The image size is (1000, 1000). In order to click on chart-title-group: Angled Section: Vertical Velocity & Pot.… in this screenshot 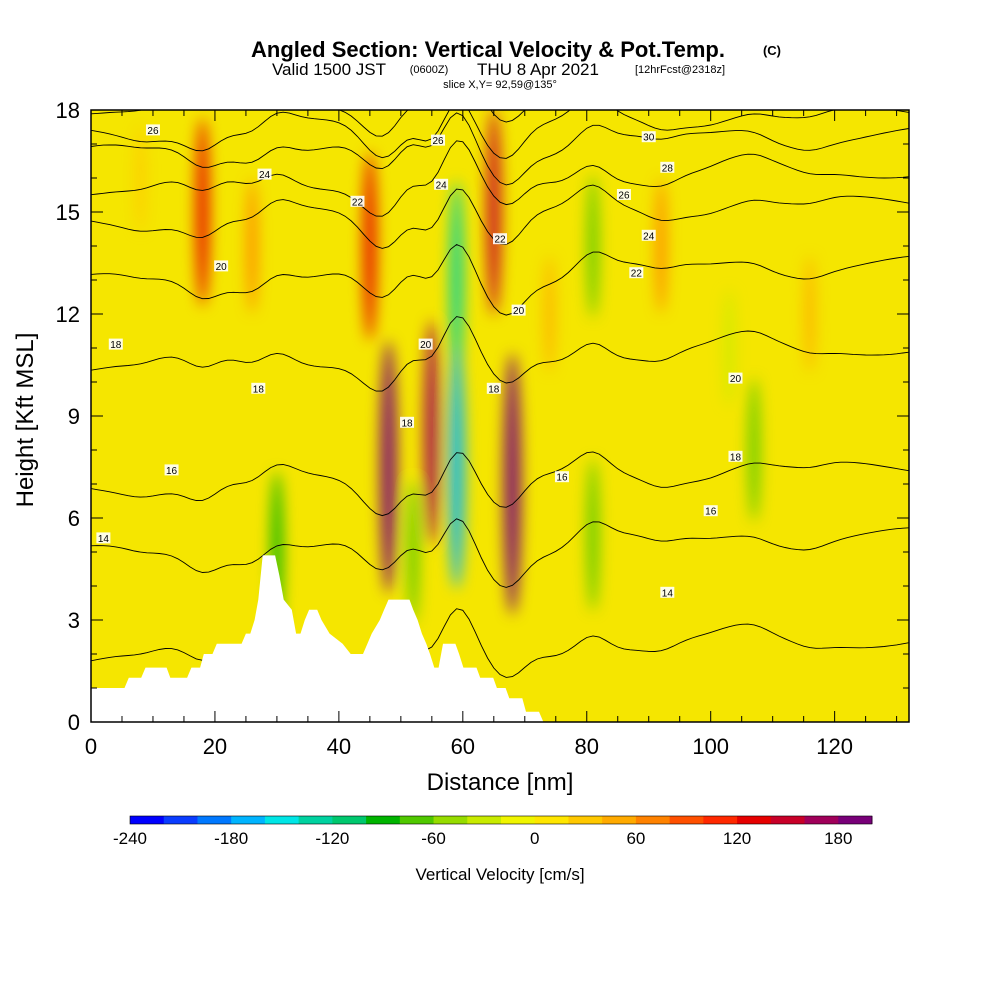, I will do `click(516, 64)`.